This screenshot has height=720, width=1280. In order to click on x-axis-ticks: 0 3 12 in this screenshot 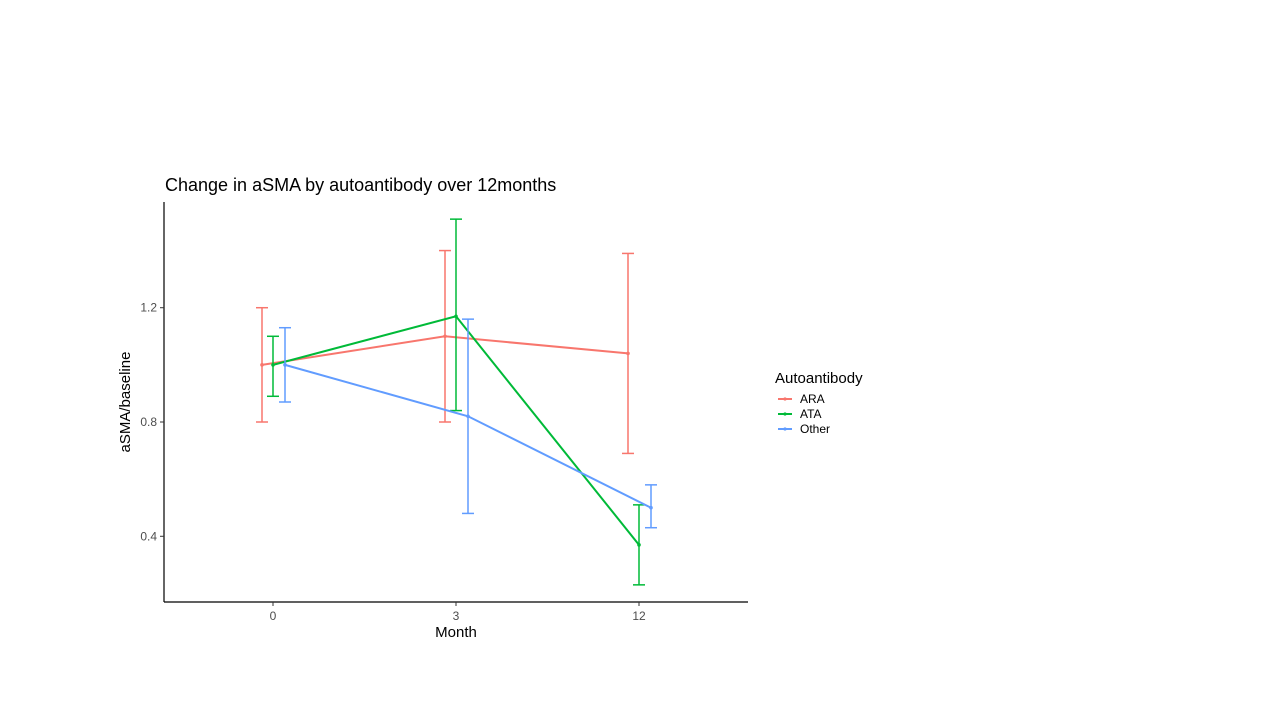, I will do `click(458, 612)`.